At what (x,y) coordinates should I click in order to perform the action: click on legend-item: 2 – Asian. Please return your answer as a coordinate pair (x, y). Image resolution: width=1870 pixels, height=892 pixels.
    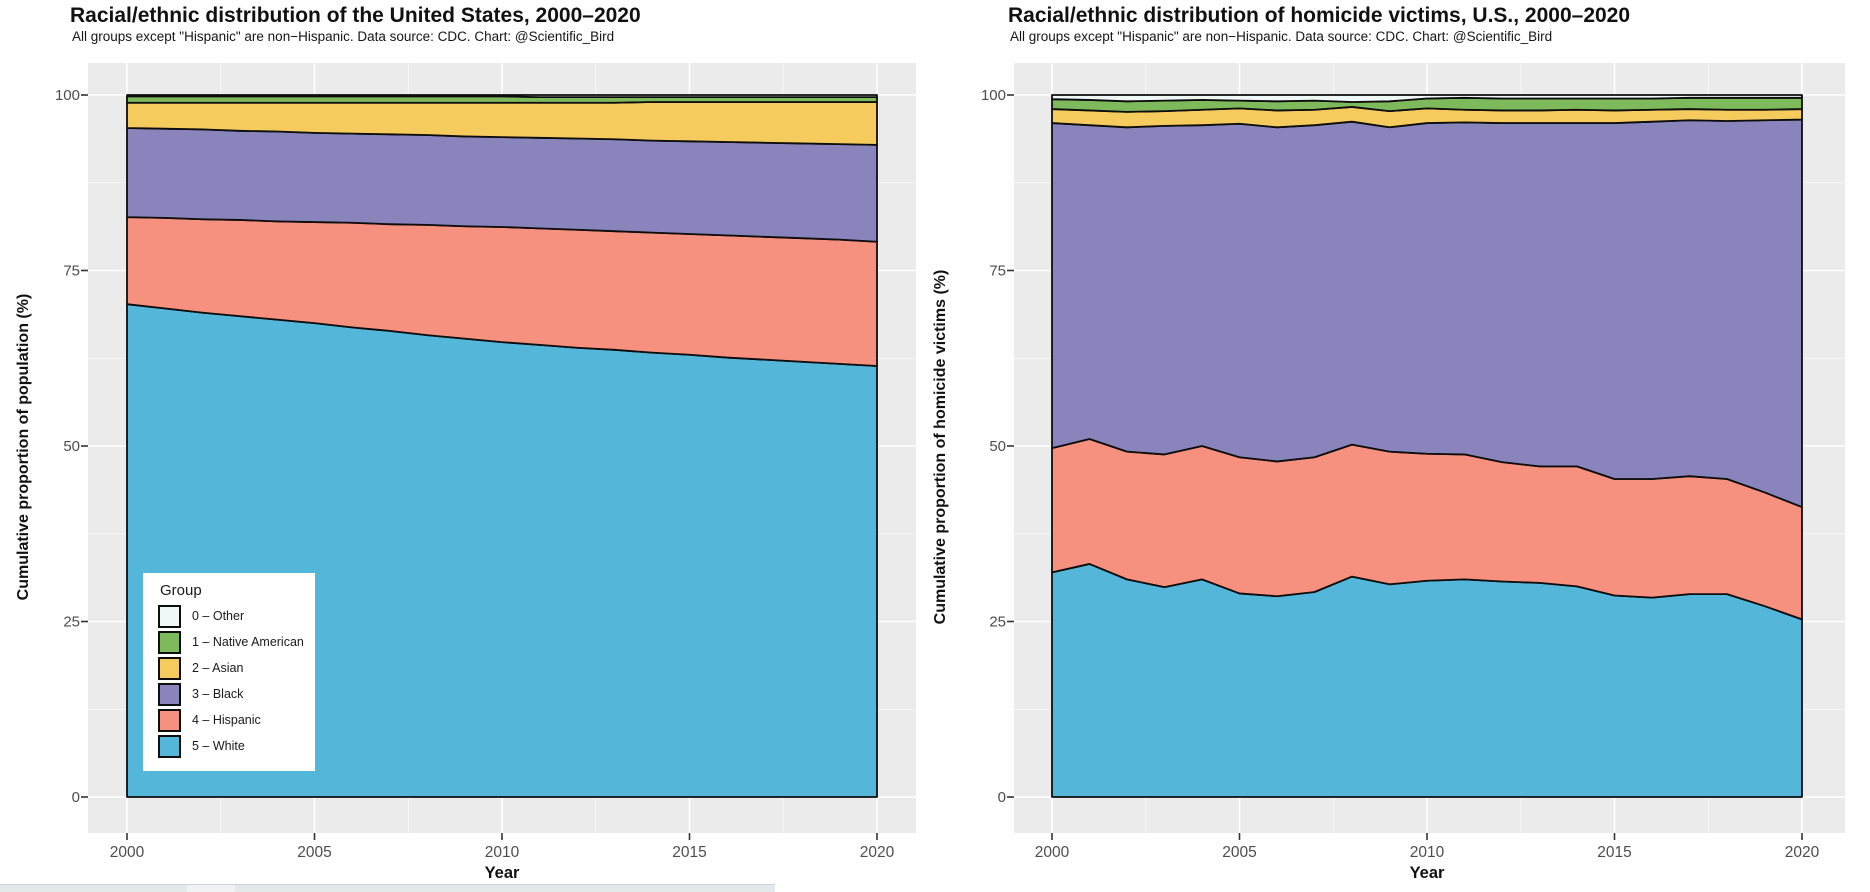
    Looking at the image, I should click on (229, 668).